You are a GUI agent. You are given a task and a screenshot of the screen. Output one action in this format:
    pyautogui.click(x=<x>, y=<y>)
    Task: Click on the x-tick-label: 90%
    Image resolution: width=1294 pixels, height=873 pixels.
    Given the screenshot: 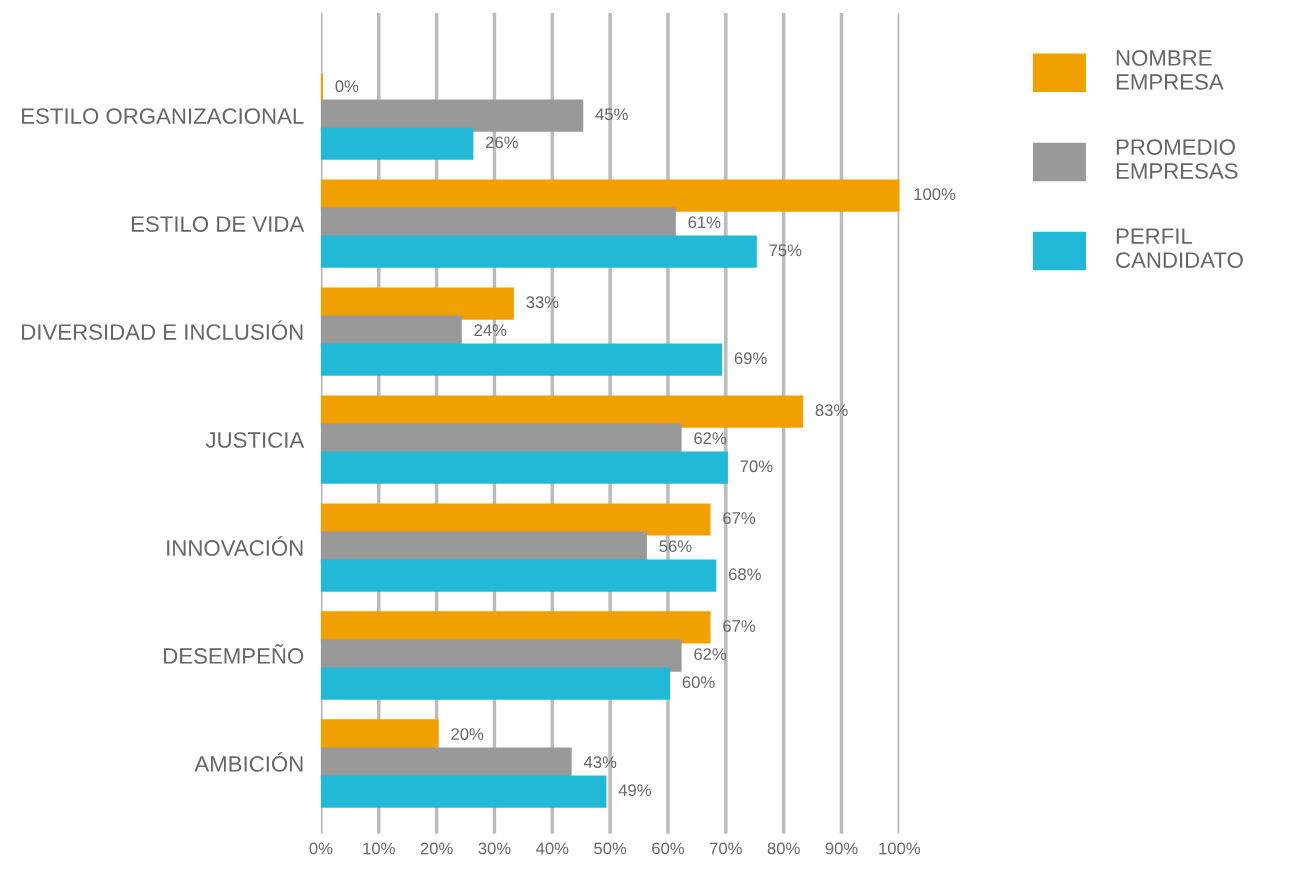 What is the action you would take?
    pyautogui.click(x=841, y=848)
    